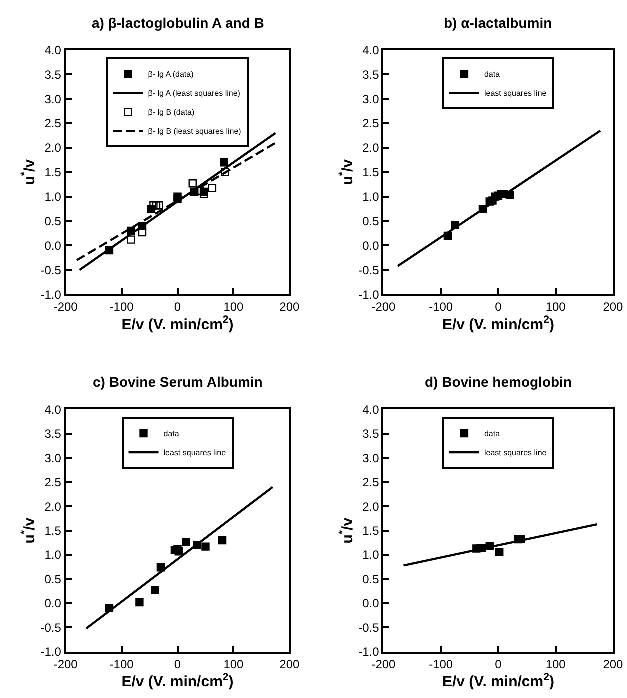 This screenshot has height=698, width=627. Describe the element at coordinates (195, 131) in the screenshot. I see `legend-label: β- lg B (least squares line)` at that location.